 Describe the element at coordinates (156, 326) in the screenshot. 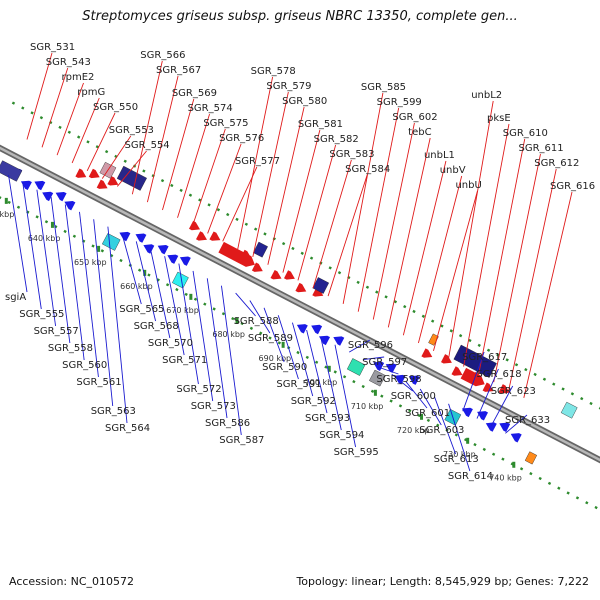

I see `reverse-gene-label: SGR_568` at that location.